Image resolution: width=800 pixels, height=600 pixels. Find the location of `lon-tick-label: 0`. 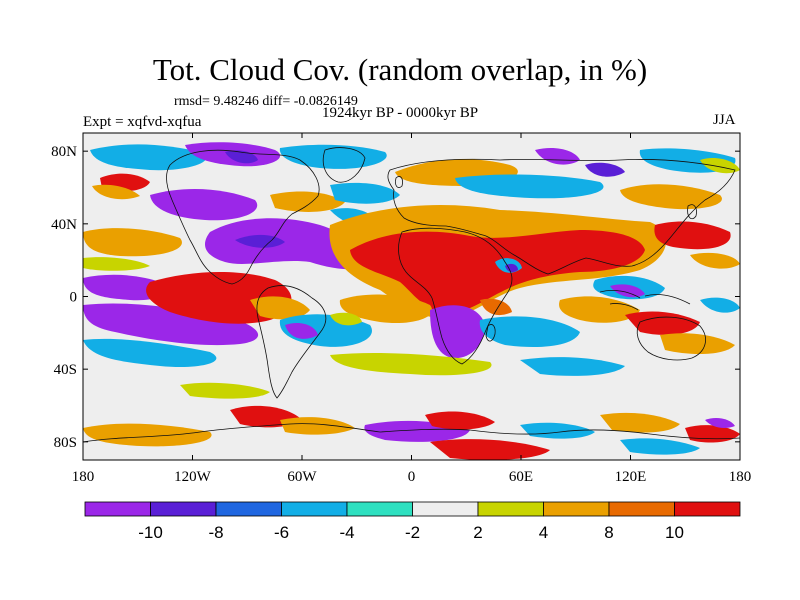

lon-tick-label: 0 is located at coordinates (412, 477).